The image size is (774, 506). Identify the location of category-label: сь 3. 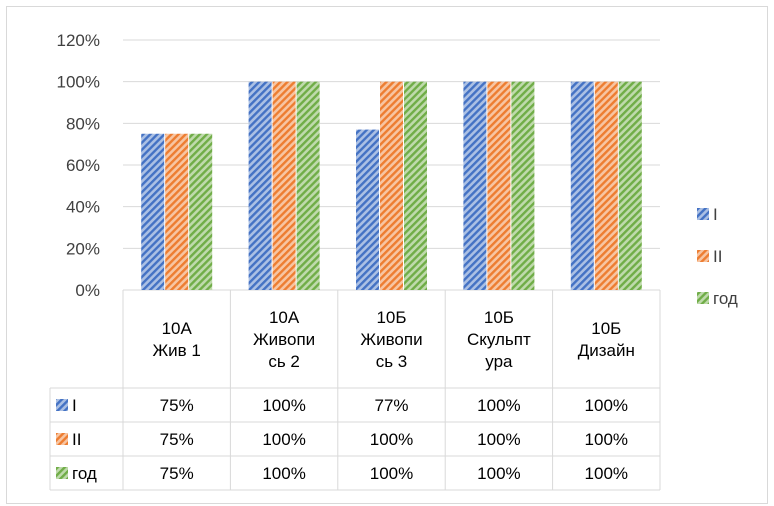
(392, 361).